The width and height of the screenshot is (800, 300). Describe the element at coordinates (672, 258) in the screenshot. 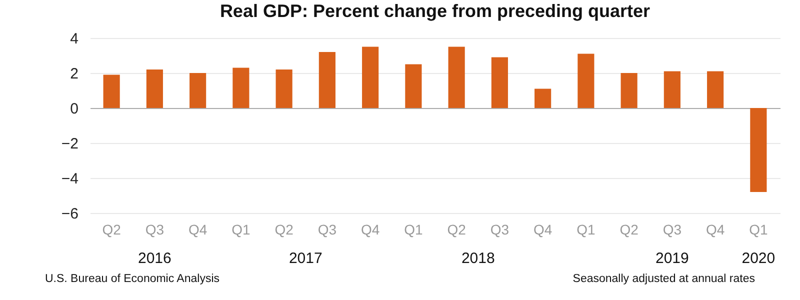

I see `text: 2019` at that location.